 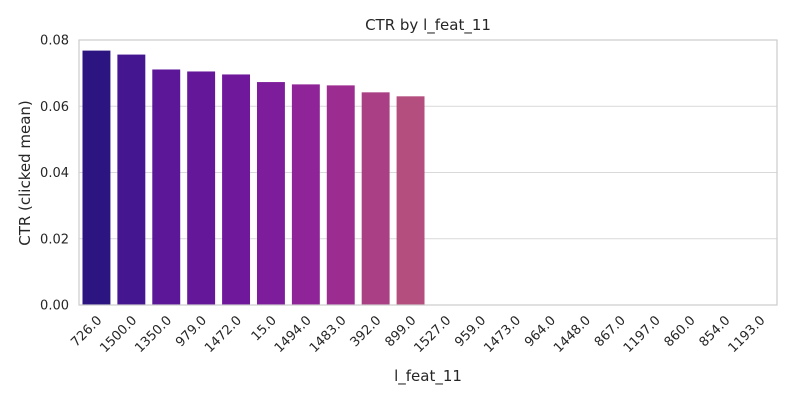 I want to click on x-tick-label: 392.0, so click(x=366, y=331).